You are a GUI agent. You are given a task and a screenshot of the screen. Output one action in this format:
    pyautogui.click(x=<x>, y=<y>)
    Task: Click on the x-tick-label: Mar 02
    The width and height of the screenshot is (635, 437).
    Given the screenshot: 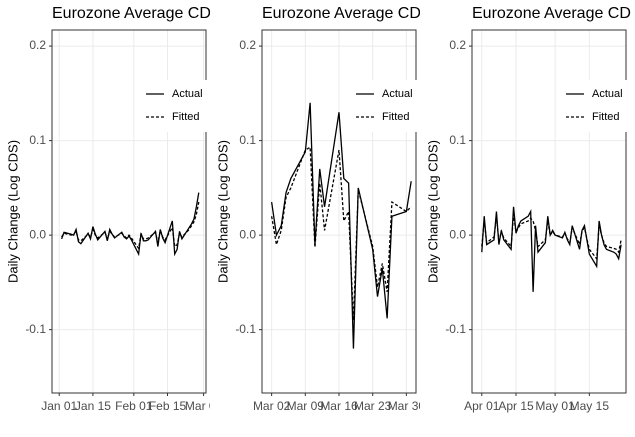 What is the action you would take?
    pyautogui.click(x=272, y=406)
    